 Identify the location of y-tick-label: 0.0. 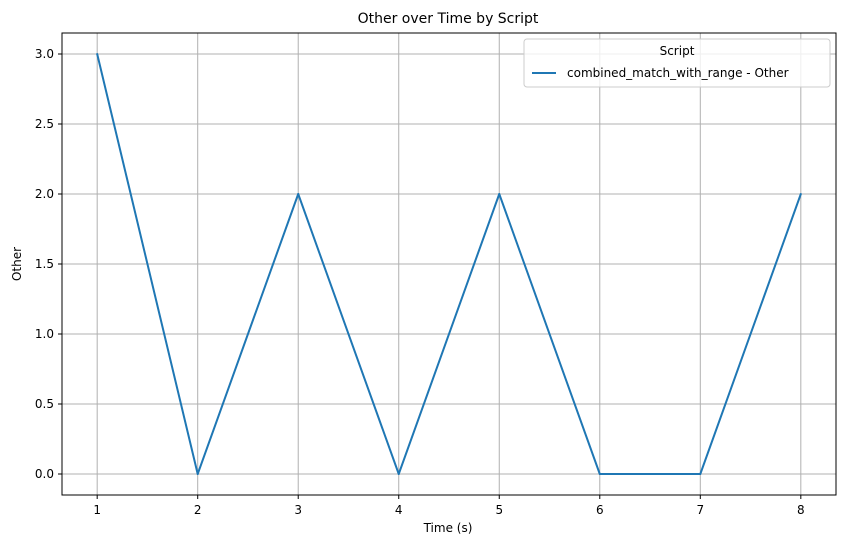
(44, 474).